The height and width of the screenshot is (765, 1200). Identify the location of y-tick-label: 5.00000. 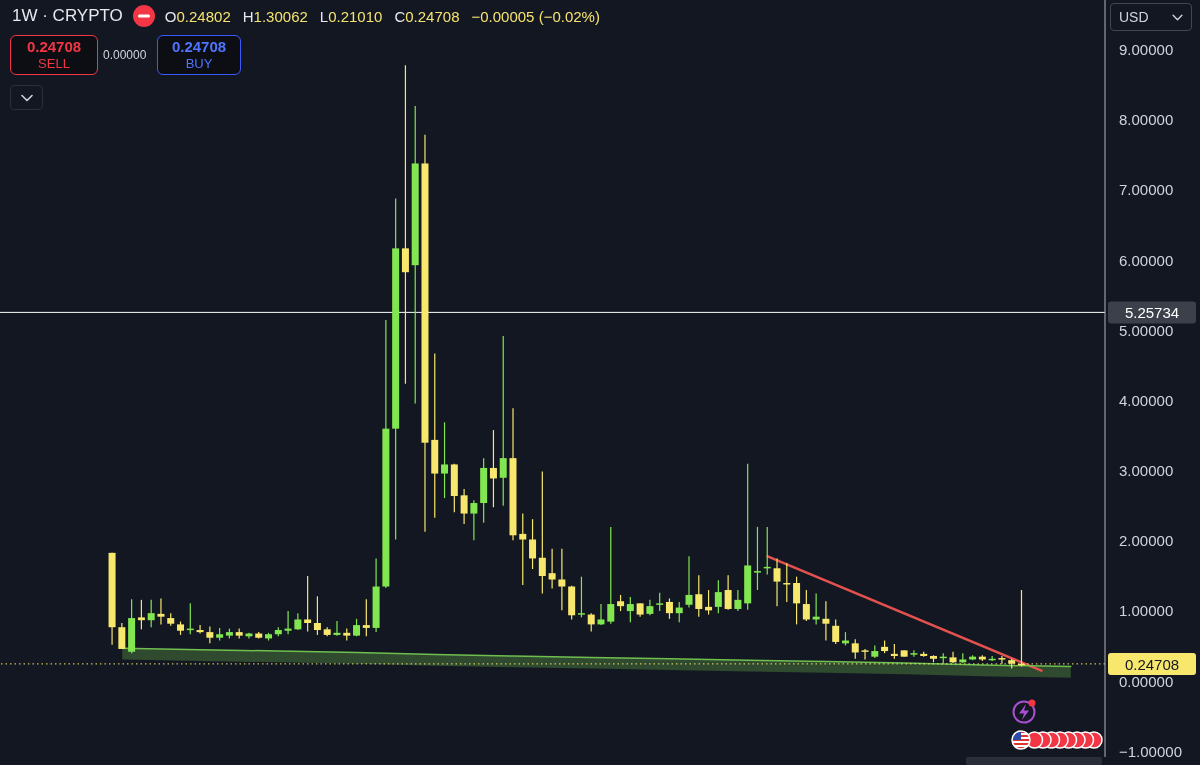
(1146, 330).